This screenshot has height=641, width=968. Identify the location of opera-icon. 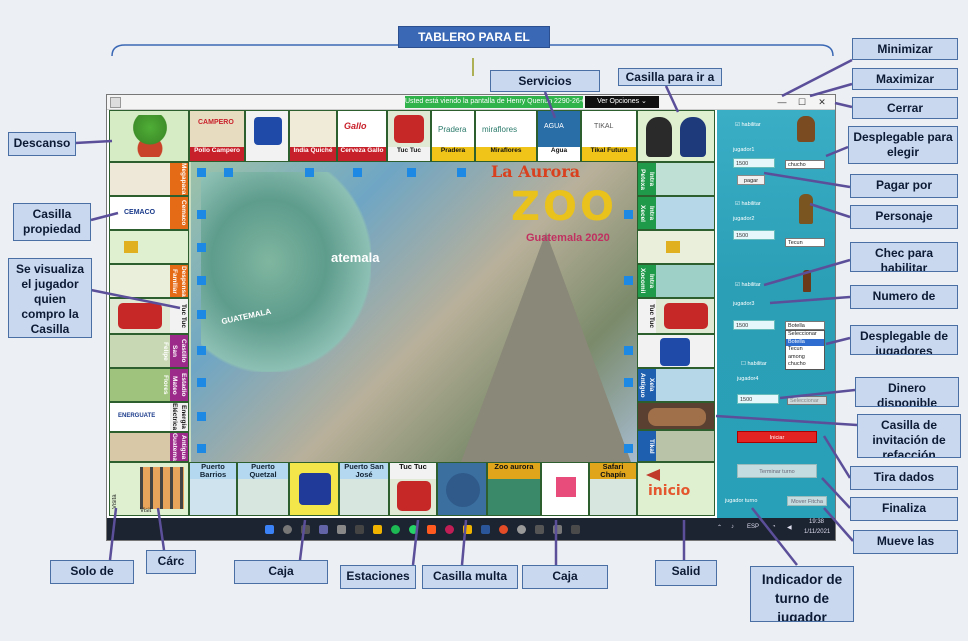
(449, 529).